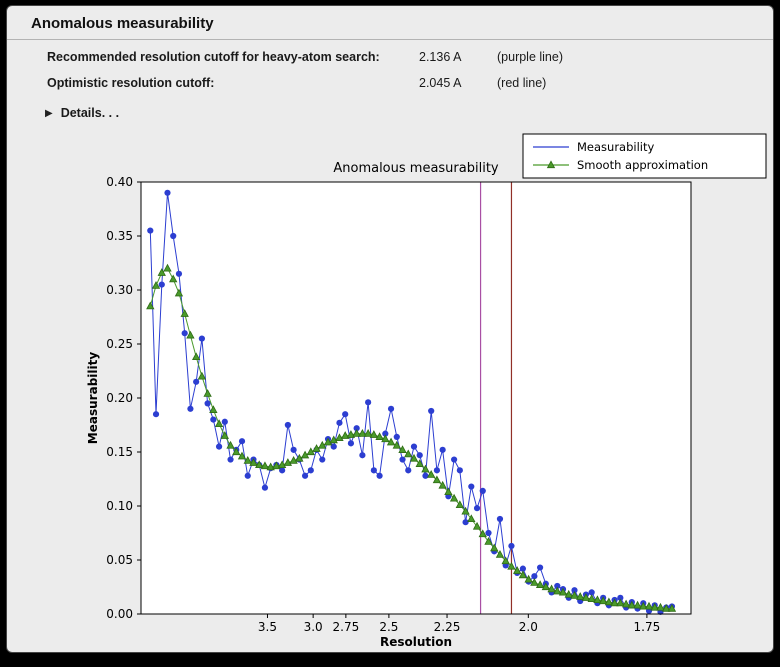 This screenshot has height=667, width=780. What do you see at coordinates (416, 168) in the screenshot?
I see `svg-text: Anomalous measurability` at bounding box center [416, 168].